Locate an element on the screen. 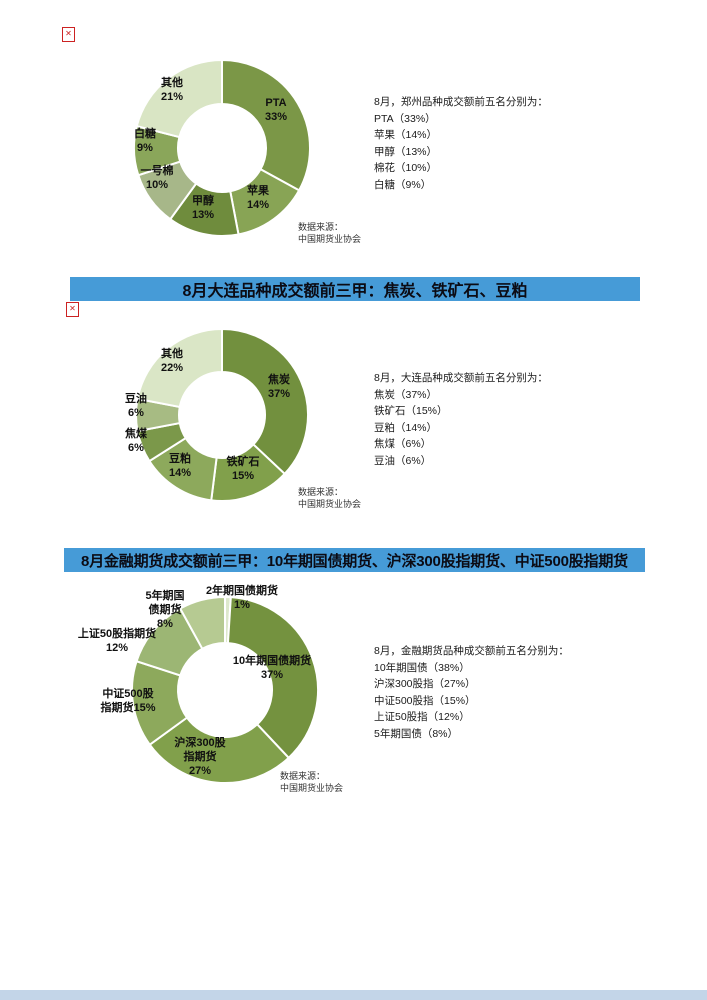 The image size is (707, 1000). slice-label: 焦炭 37% is located at coordinates (279, 387).